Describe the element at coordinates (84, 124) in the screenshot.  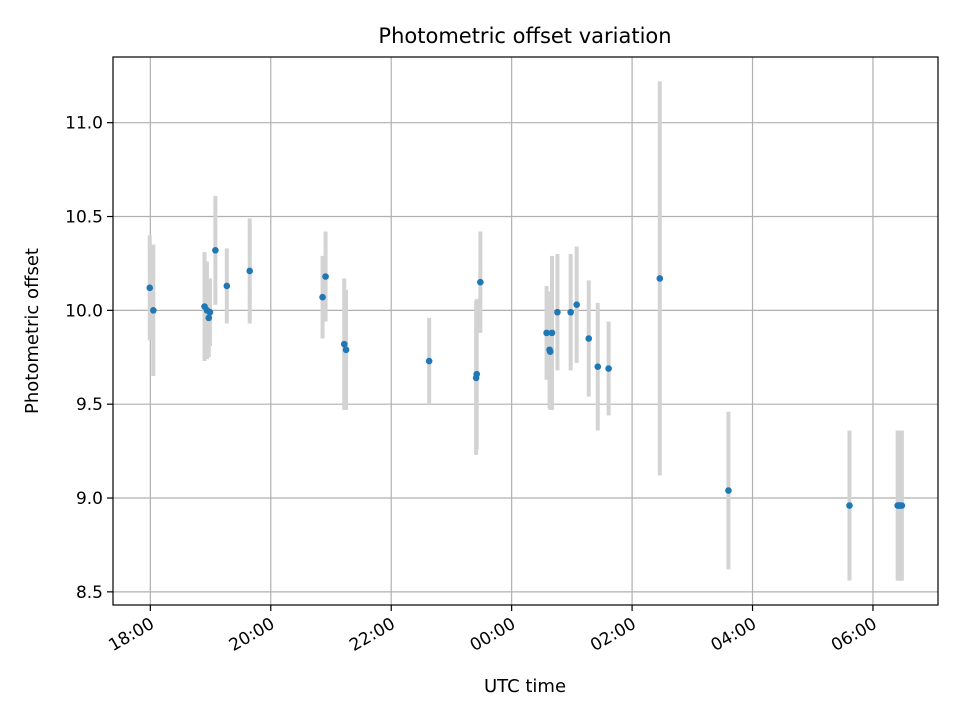
I see `y-tick-label: 11.0` at that location.